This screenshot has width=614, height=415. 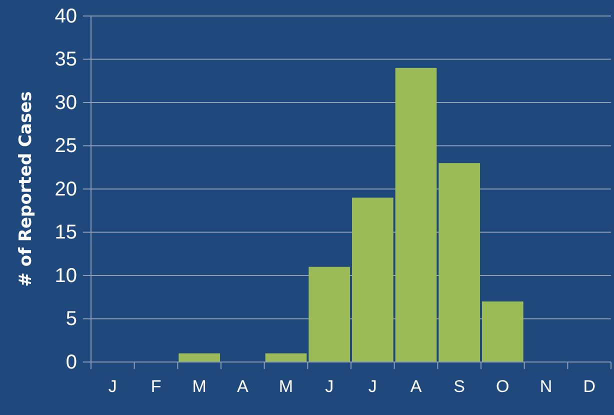 I want to click on y-tick-label: 20, so click(x=65, y=189).